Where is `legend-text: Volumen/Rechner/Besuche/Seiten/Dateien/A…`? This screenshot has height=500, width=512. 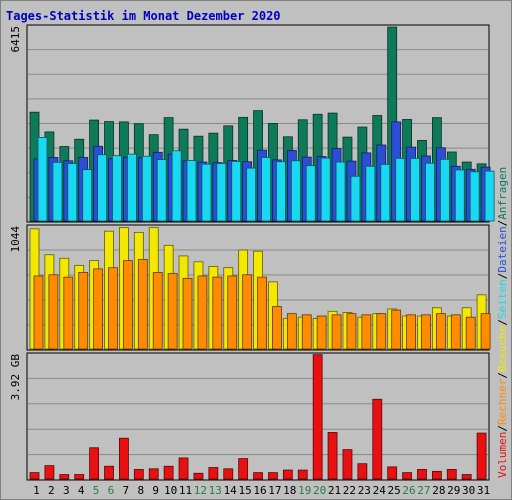 legend-text: Volumen/Rechner/Besuche/Seiten/Dateien/A… is located at coordinates (502, 322).